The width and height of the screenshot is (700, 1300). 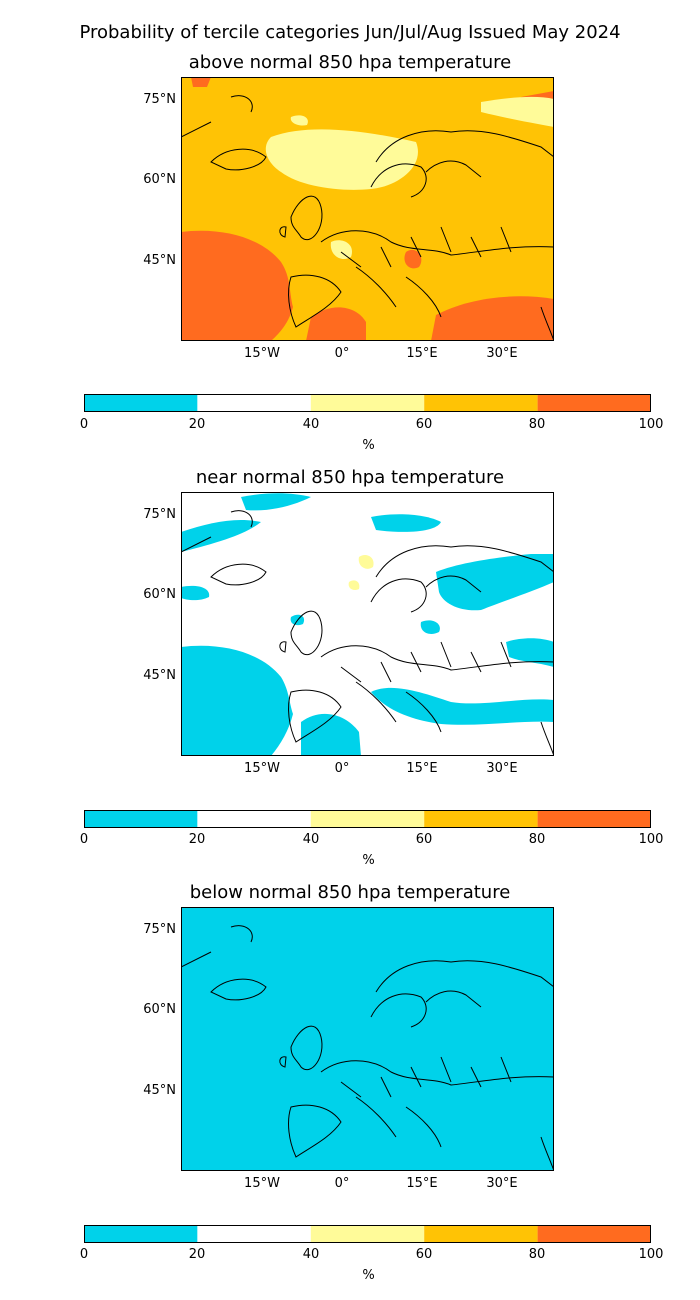 What do you see at coordinates (367, 403) in the screenshot?
I see `colorbar-above-normal` at bounding box center [367, 403].